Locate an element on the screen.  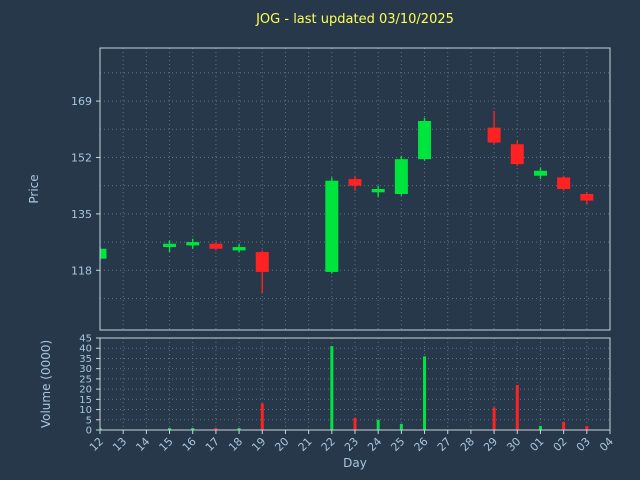
svg-text: 21 is located at coordinates (305, 444).